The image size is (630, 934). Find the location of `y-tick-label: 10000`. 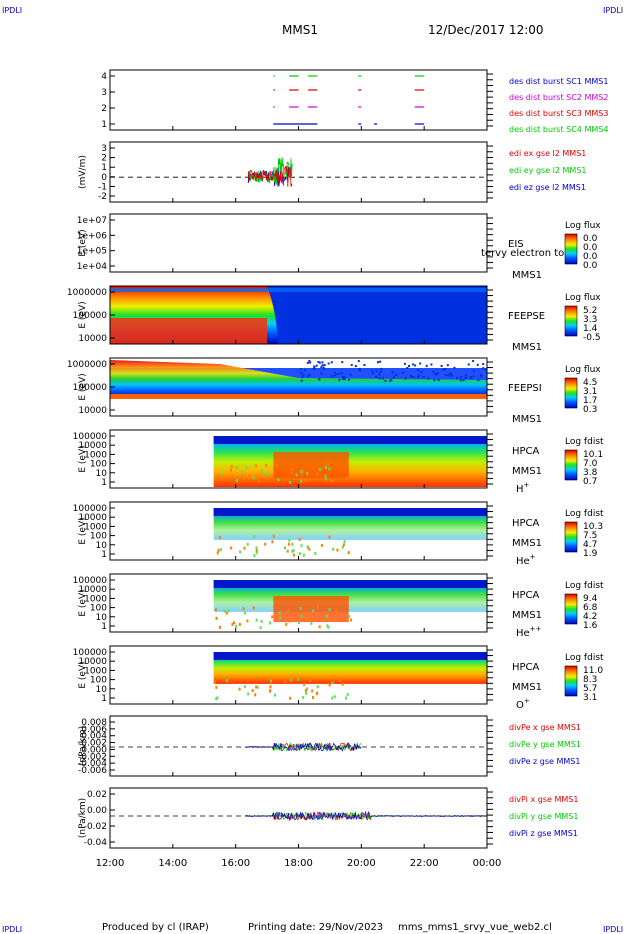

y-tick-label: 10000 is located at coordinates (92, 411).